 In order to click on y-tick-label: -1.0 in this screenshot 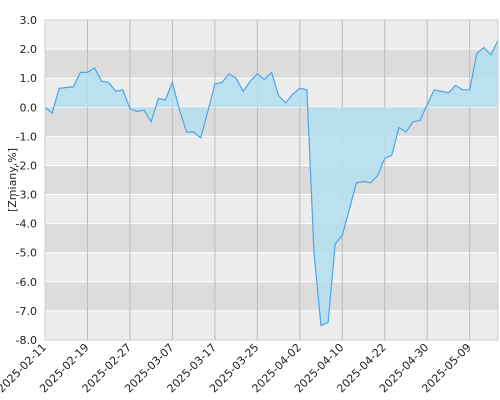, I will do `click(26, 136)`.